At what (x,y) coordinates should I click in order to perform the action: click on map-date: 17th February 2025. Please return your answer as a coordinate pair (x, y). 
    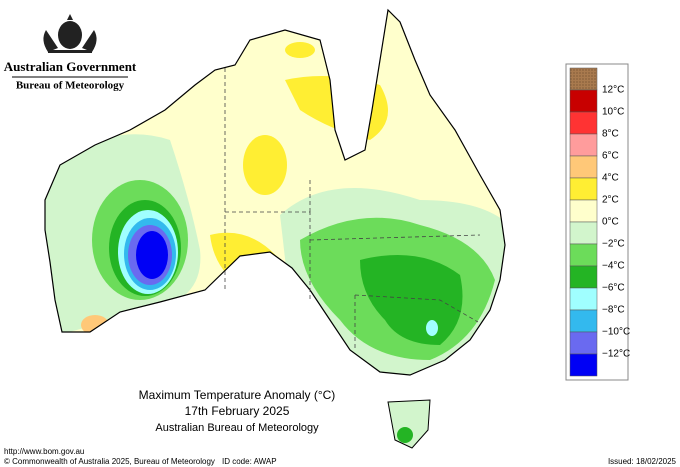
    Looking at the image, I should click on (237, 411).